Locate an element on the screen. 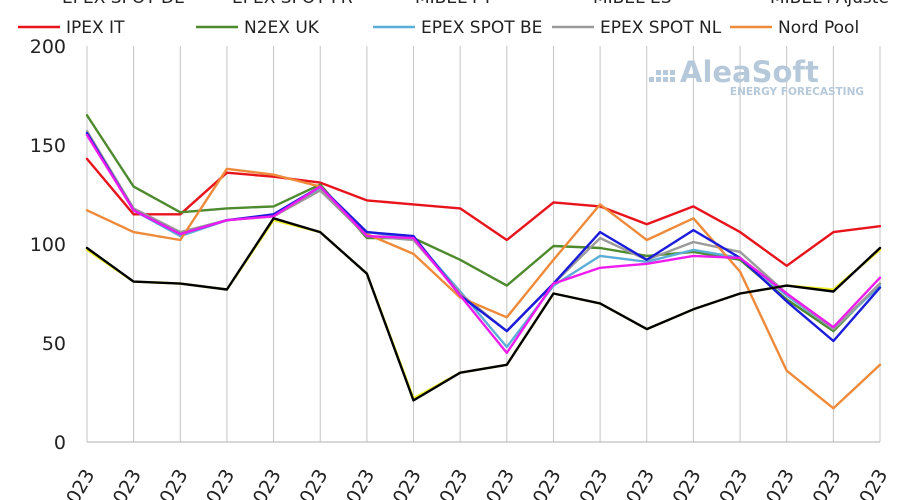 This screenshot has width=900, height=500. legend-top-label: MIBEL ES is located at coordinates (632, 4).